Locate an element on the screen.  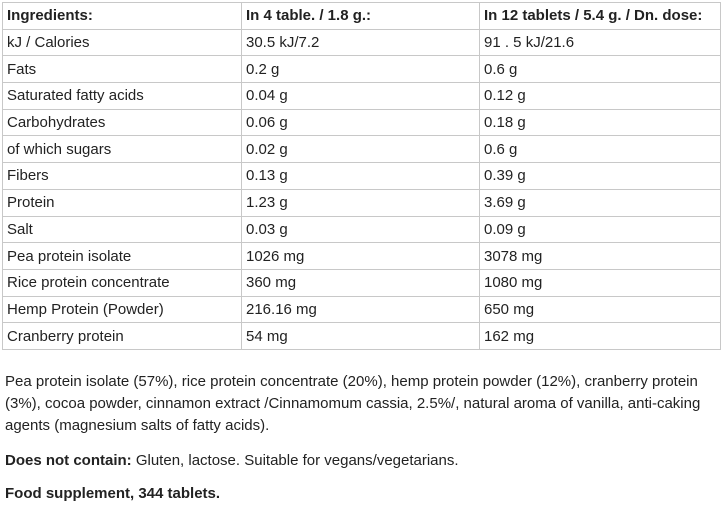
table-row: Protein 1.23 g 3.69 g is located at coordinates (361, 202).